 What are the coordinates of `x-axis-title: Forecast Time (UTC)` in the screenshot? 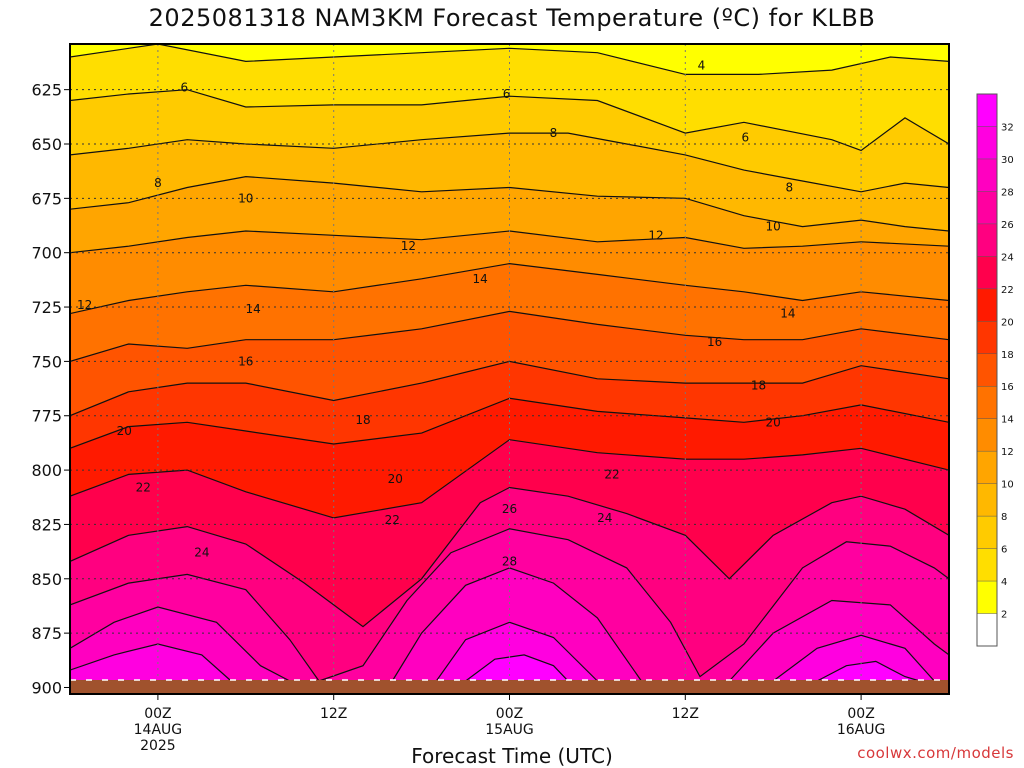 It's located at (512, 756).